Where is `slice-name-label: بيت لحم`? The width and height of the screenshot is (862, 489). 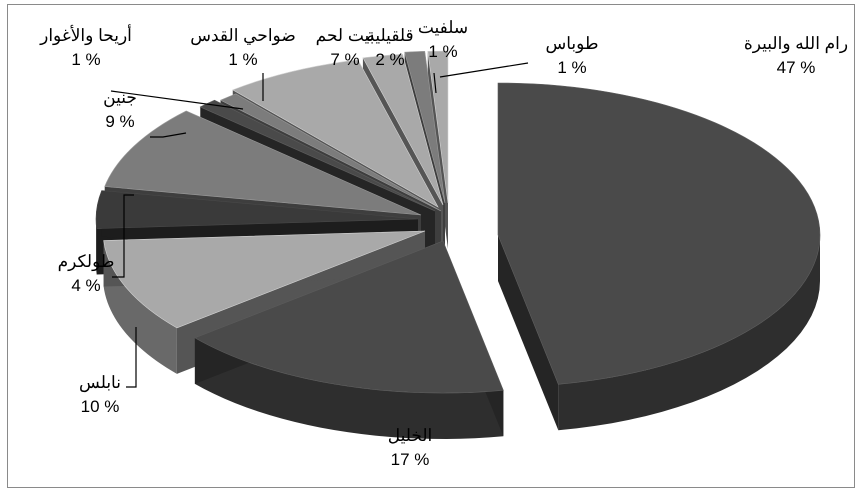 slice-name-label: بيت لحم is located at coordinates (345, 36).